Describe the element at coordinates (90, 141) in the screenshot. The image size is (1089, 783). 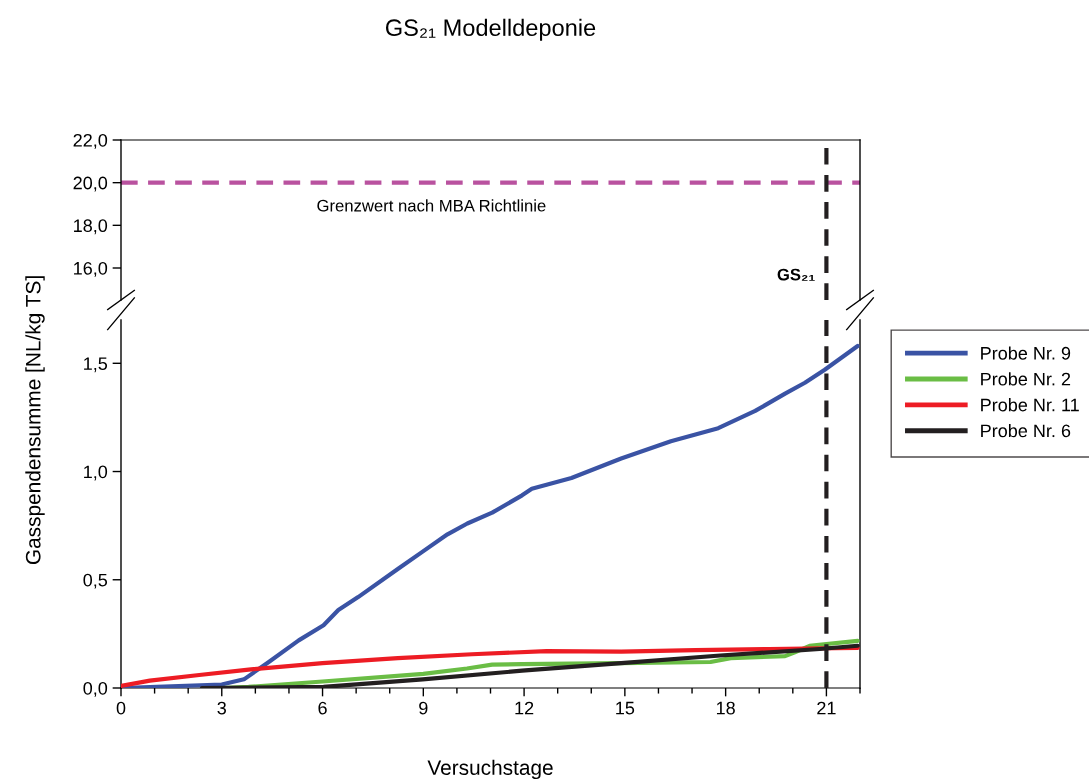
I see `y-tick-label: 22,0` at that location.